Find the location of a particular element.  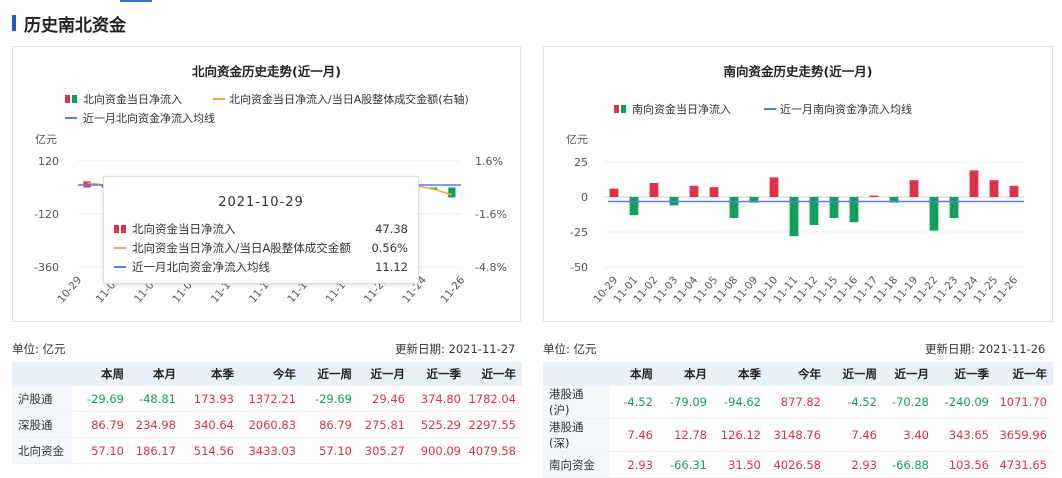

table-cell: 374.80 is located at coordinates (439, 399).